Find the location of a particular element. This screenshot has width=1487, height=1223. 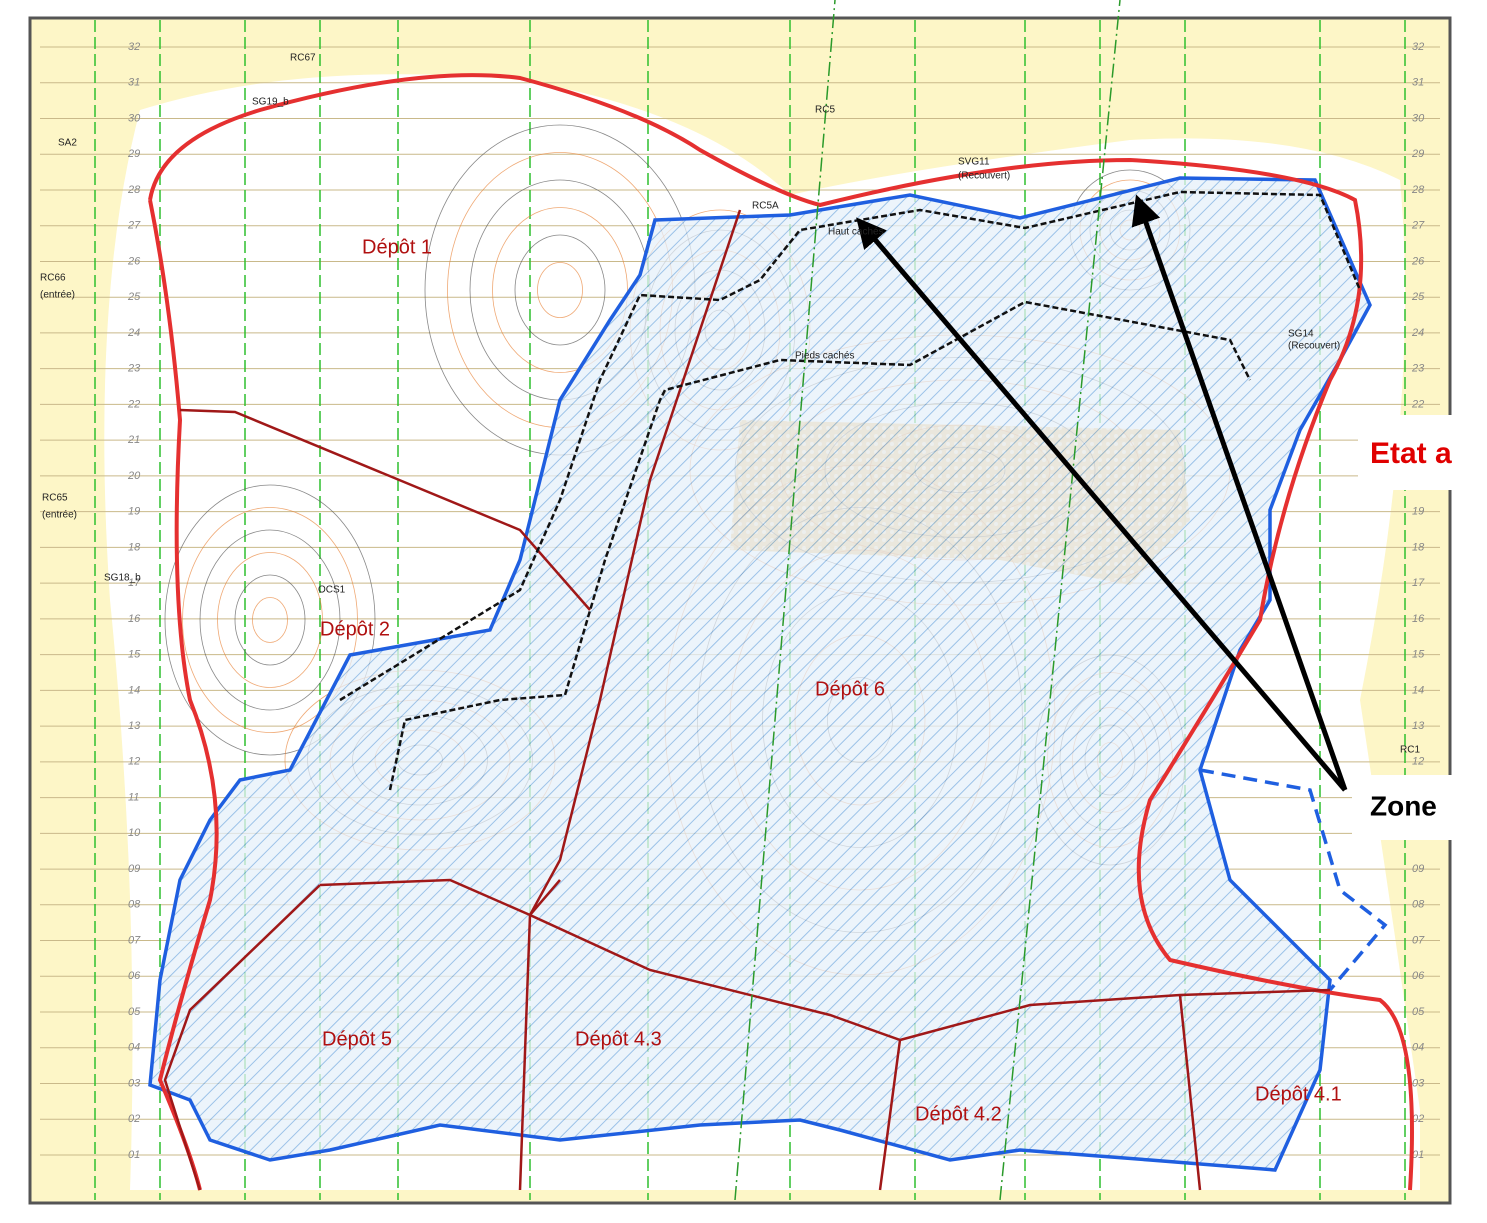

zone-label: Dépôt 5 is located at coordinates (357, 1039).